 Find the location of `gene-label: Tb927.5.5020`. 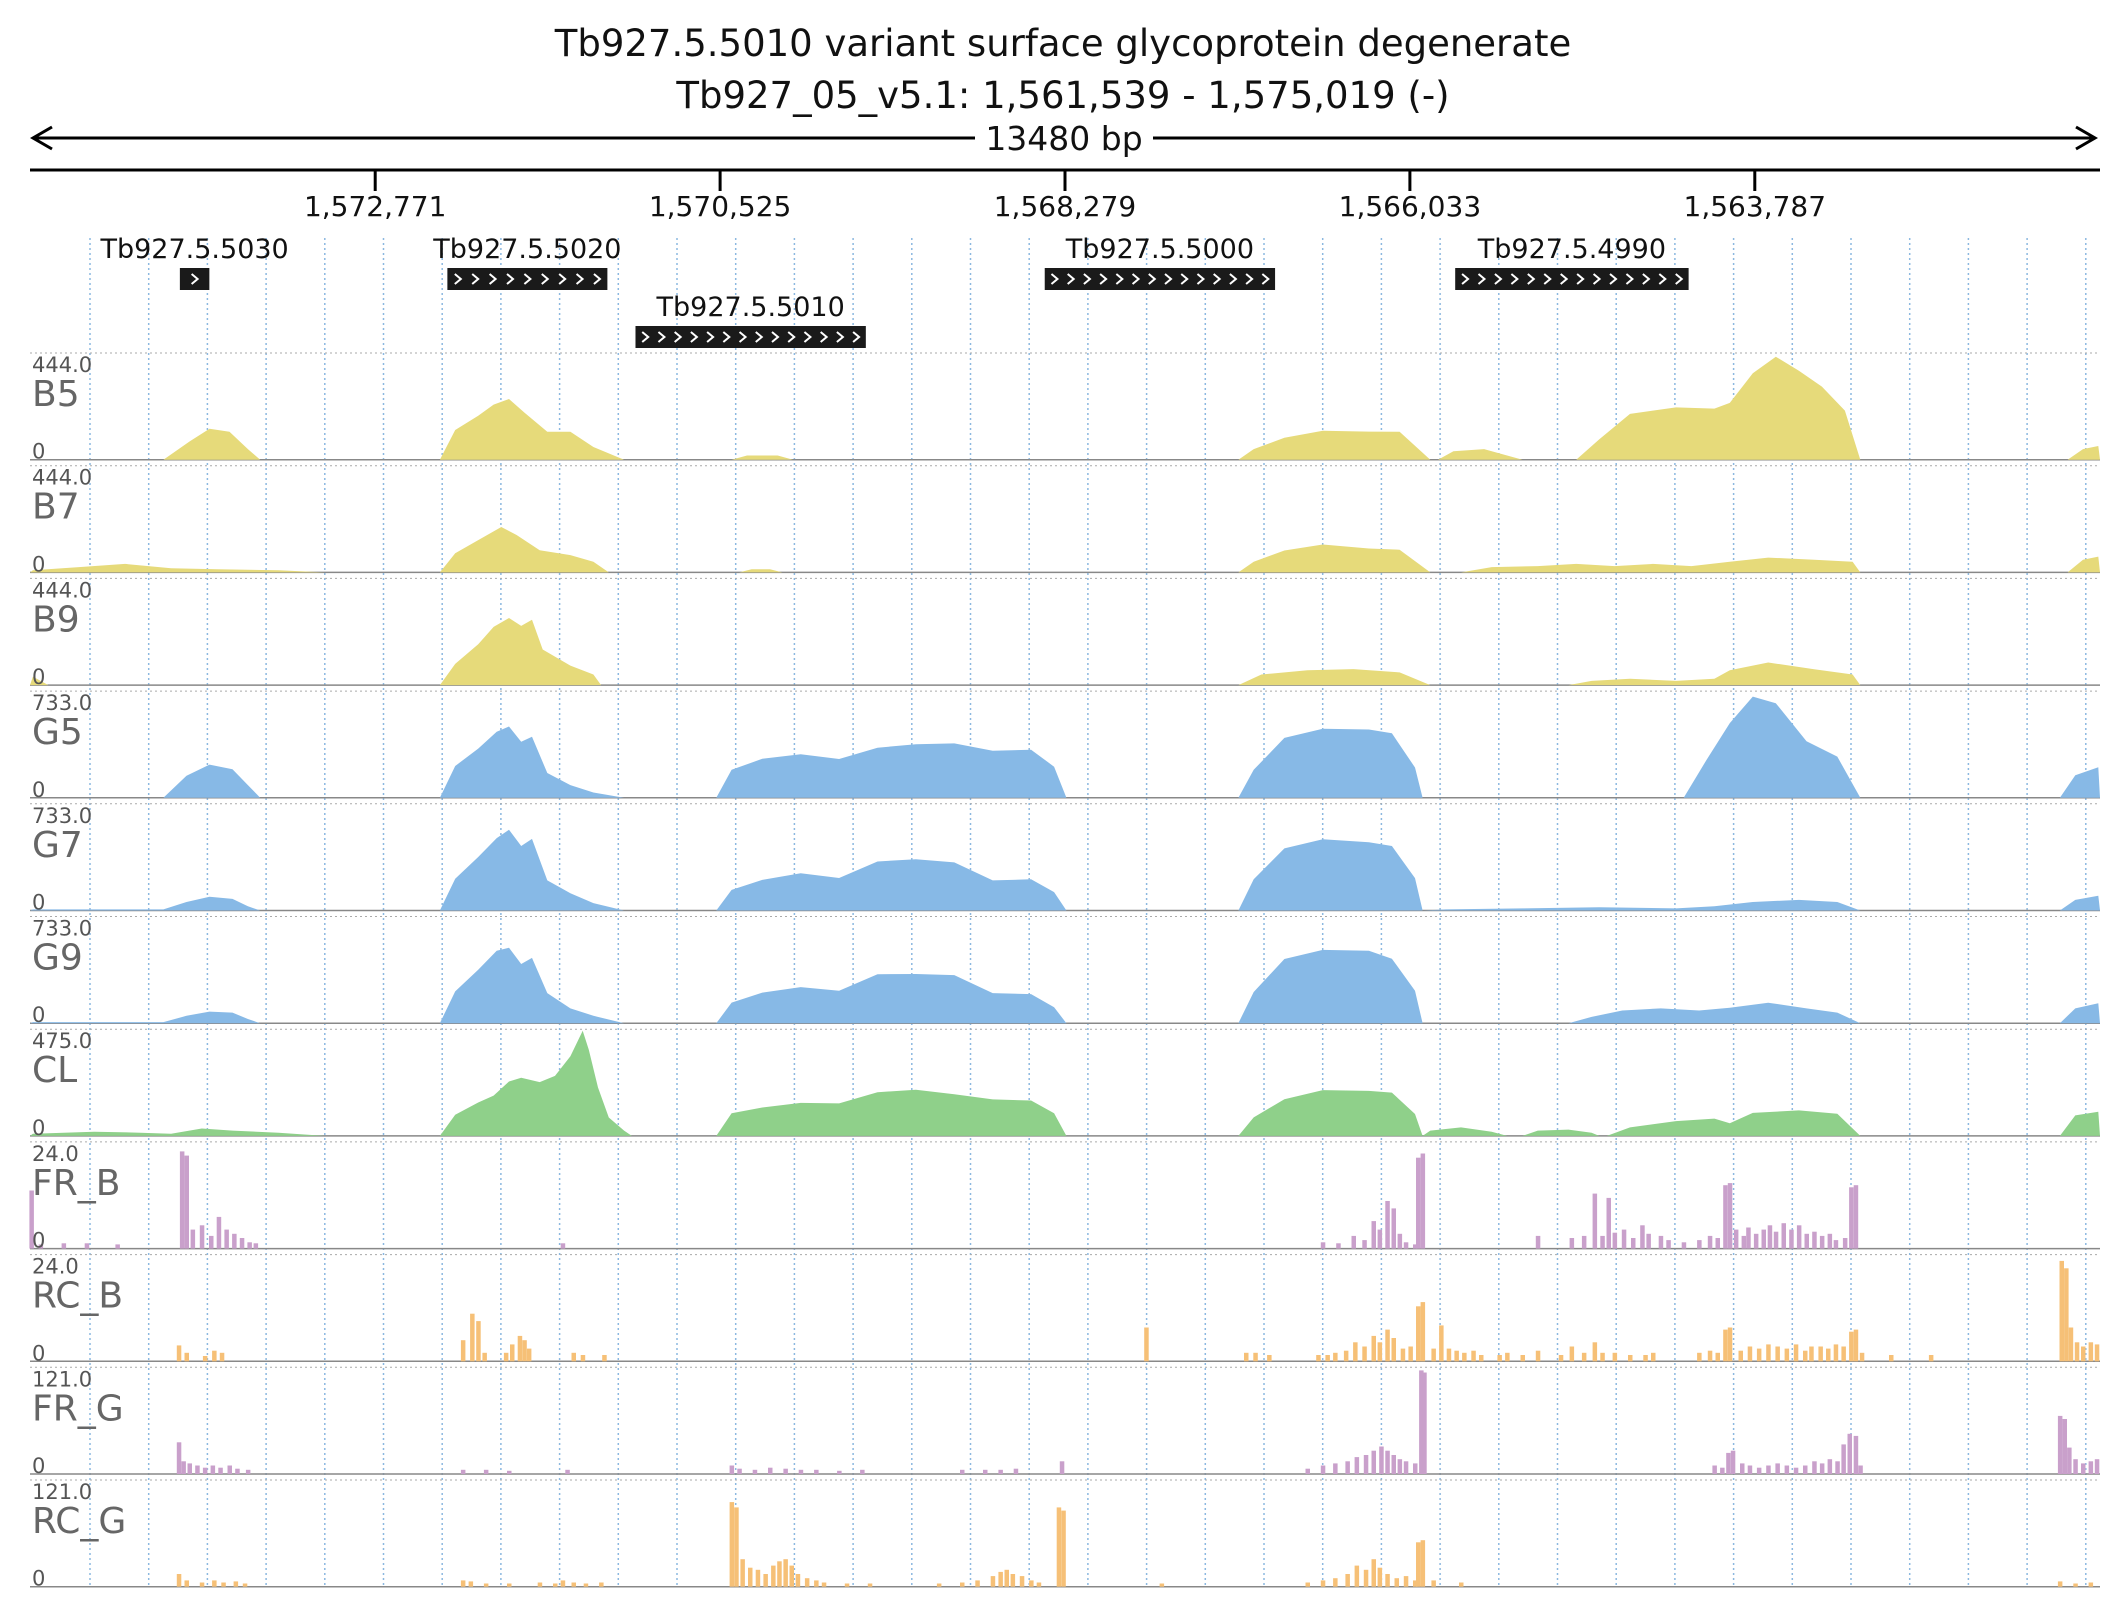

gene-label: Tb927.5.5020 is located at coordinates (526, 249).